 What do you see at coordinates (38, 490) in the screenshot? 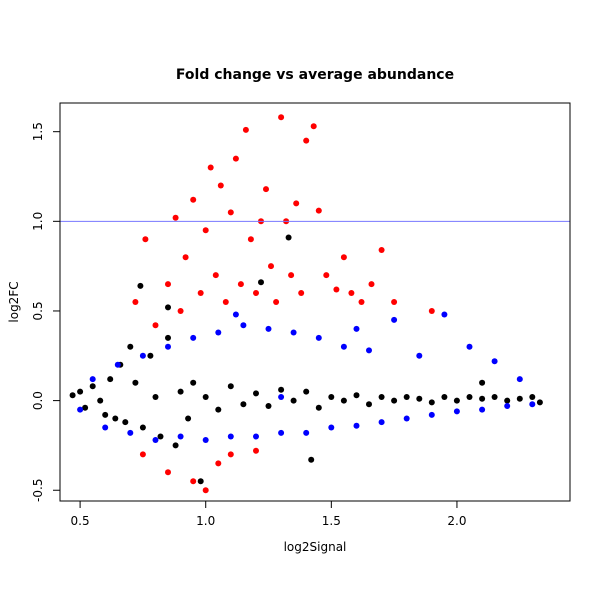
I see `y-tick-label: -0.5` at bounding box center [38, 490].